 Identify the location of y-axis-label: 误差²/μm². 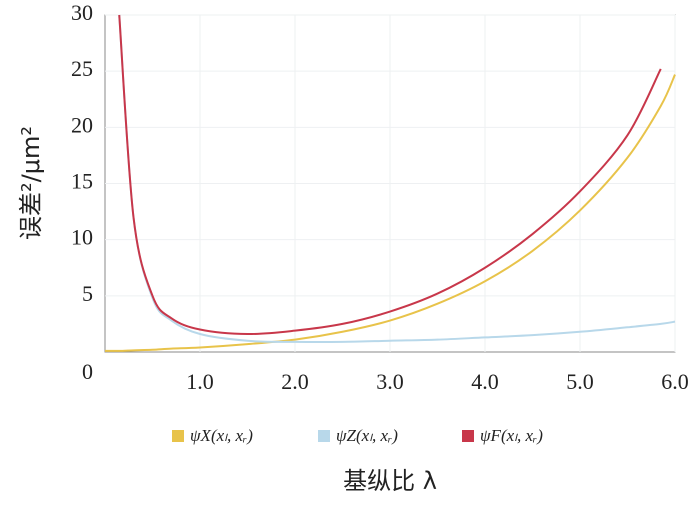
(31, 183).